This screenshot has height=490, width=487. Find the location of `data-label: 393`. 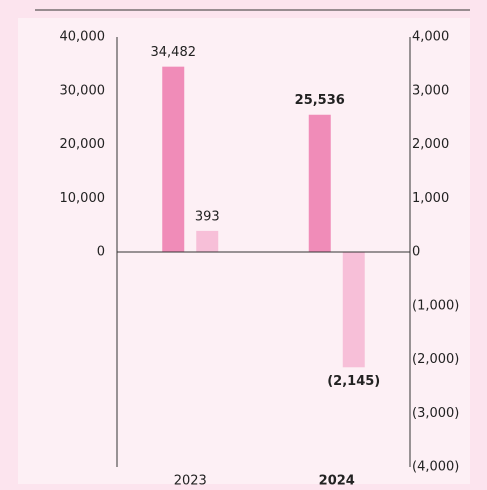

data-label: 393 is located at coordinates (207, 216).